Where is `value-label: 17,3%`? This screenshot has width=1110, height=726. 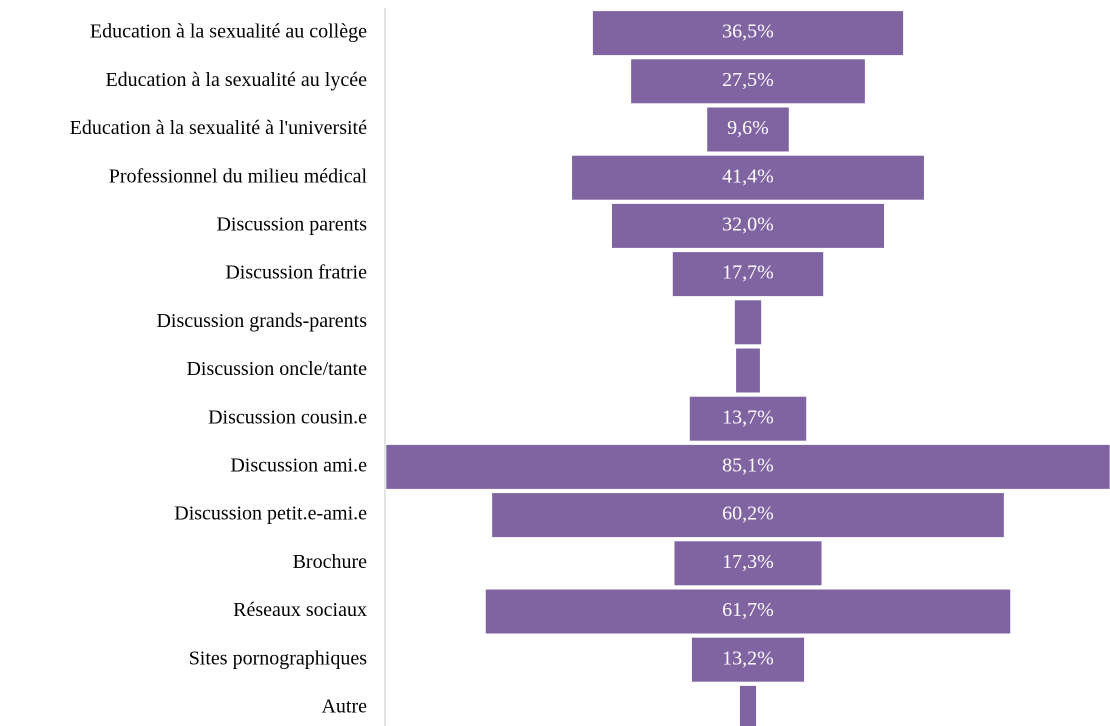 value-label: 17,3% is located at coordinates (748, 562).